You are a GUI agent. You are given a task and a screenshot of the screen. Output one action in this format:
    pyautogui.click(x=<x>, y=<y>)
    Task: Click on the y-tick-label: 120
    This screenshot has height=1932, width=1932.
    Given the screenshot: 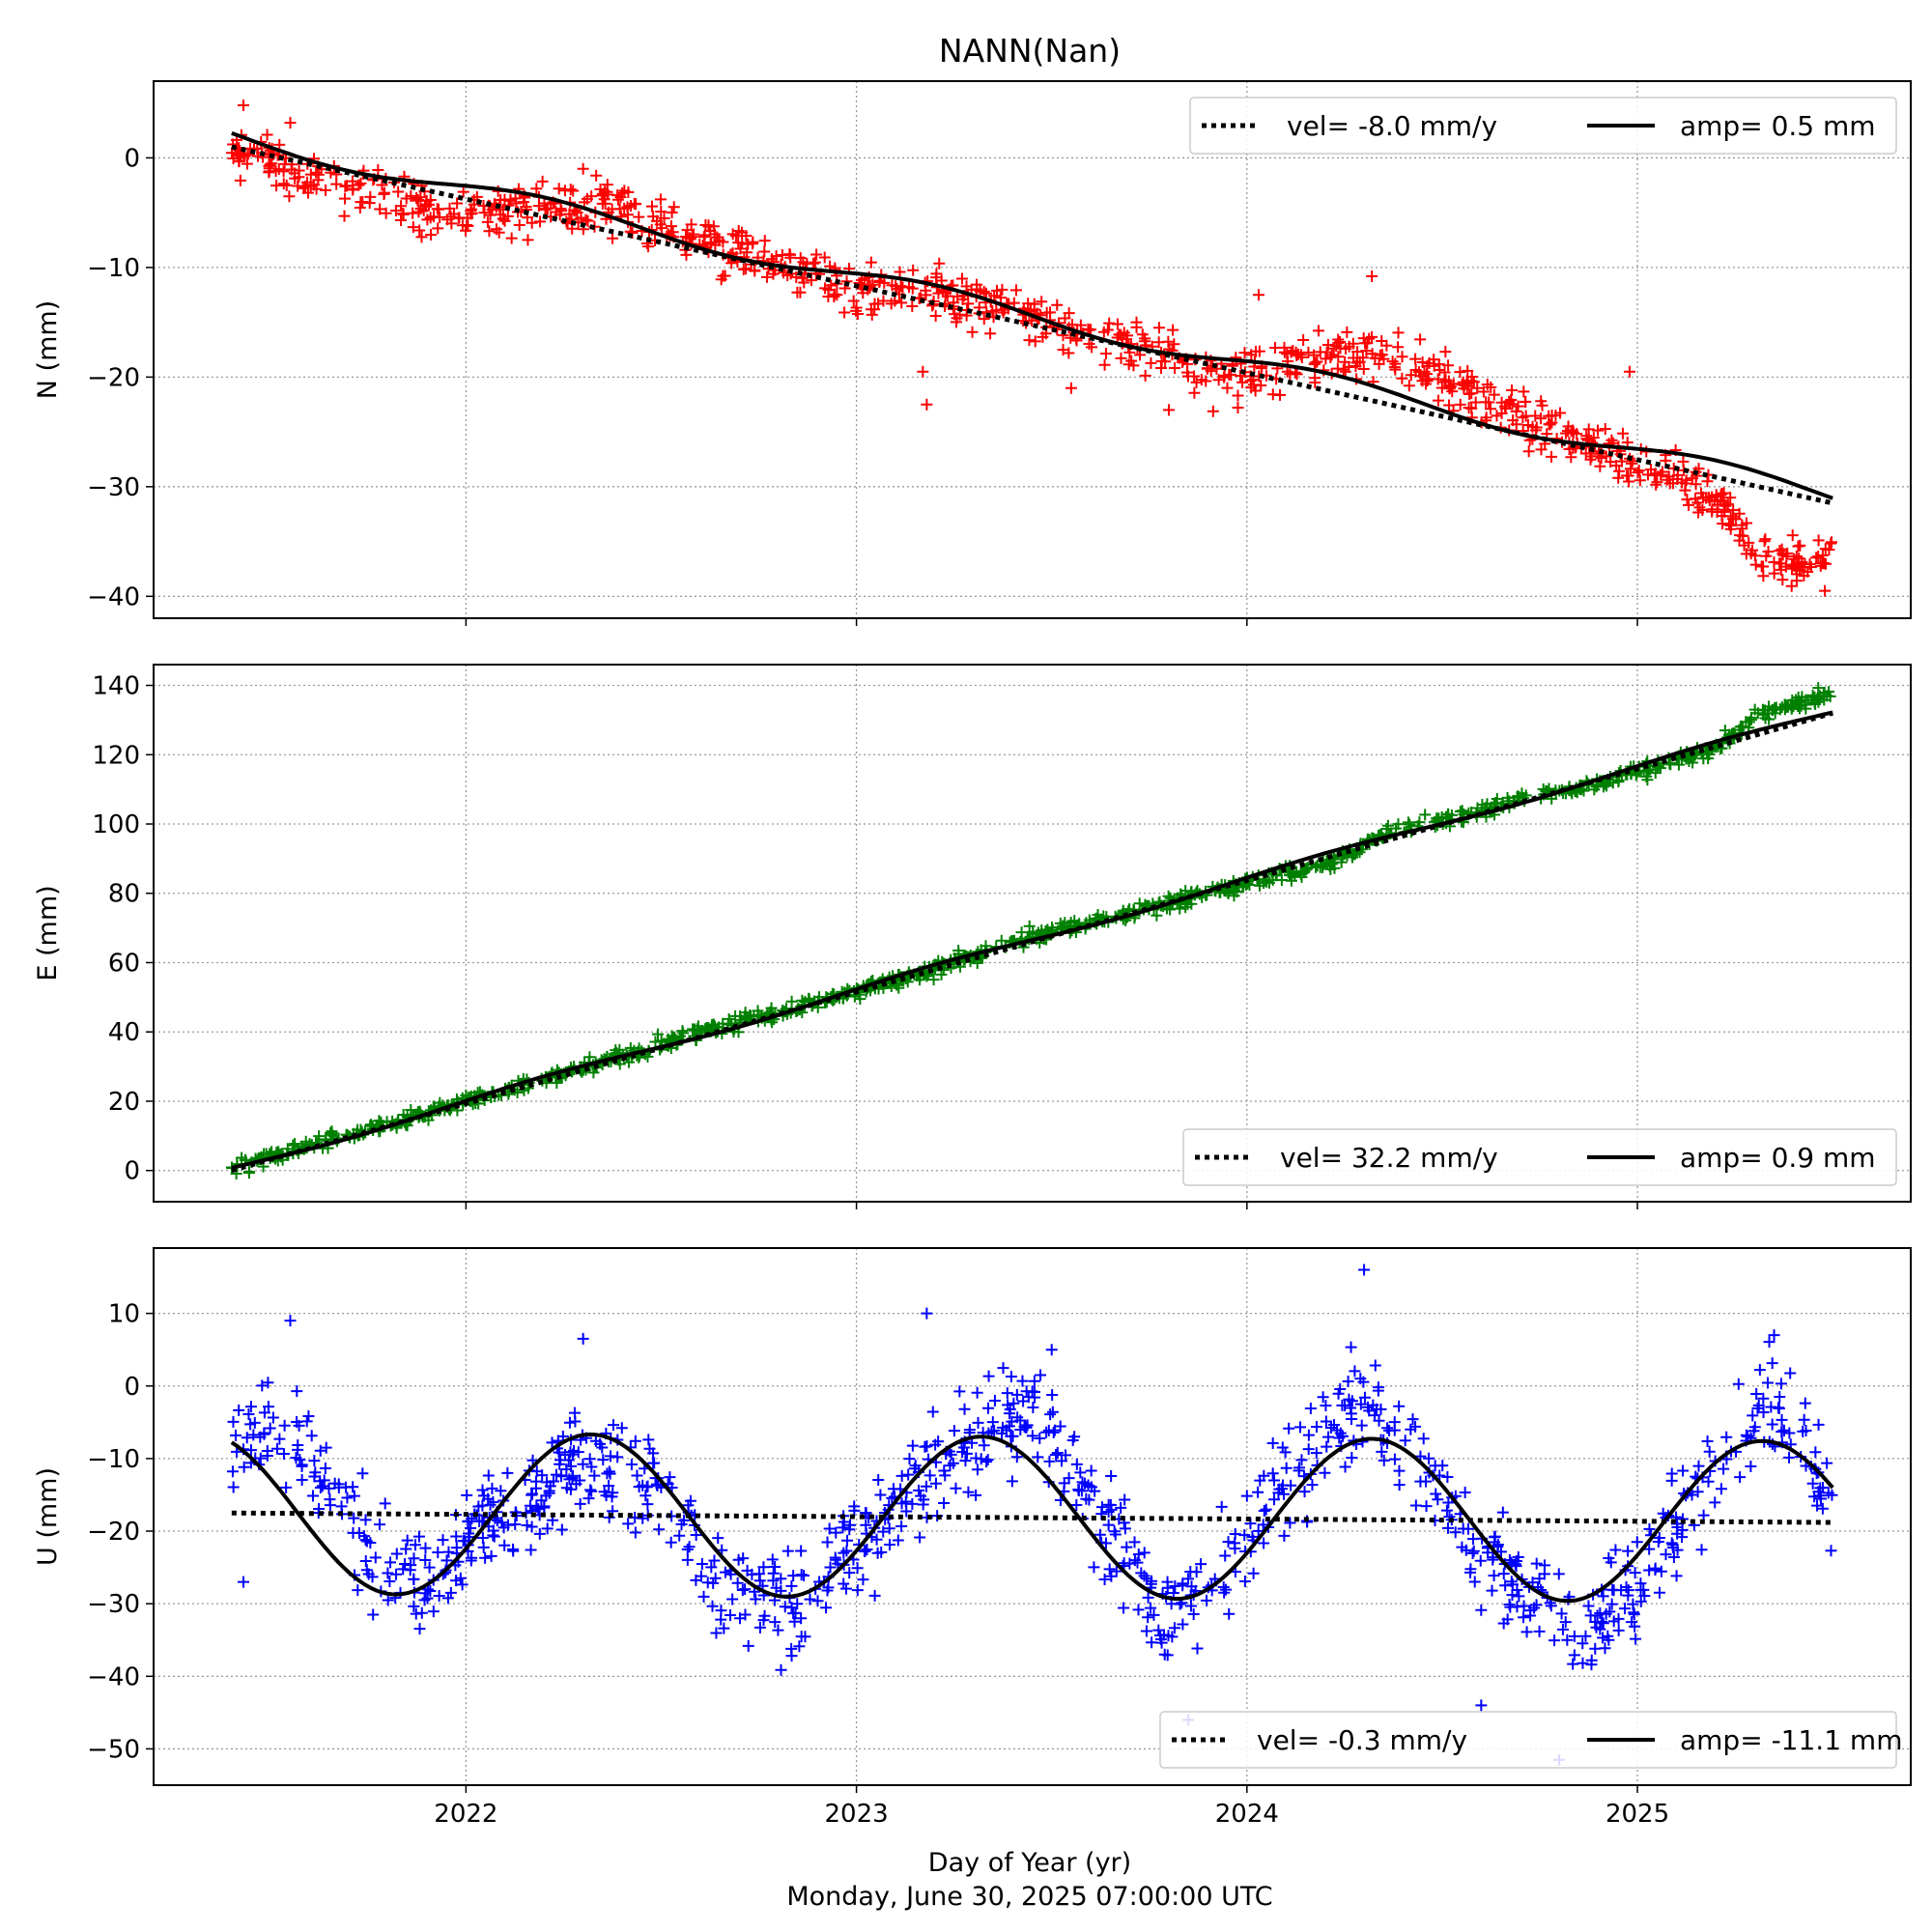 What is the action you would take?
    pyautogui.click(x=116, y=755)
    